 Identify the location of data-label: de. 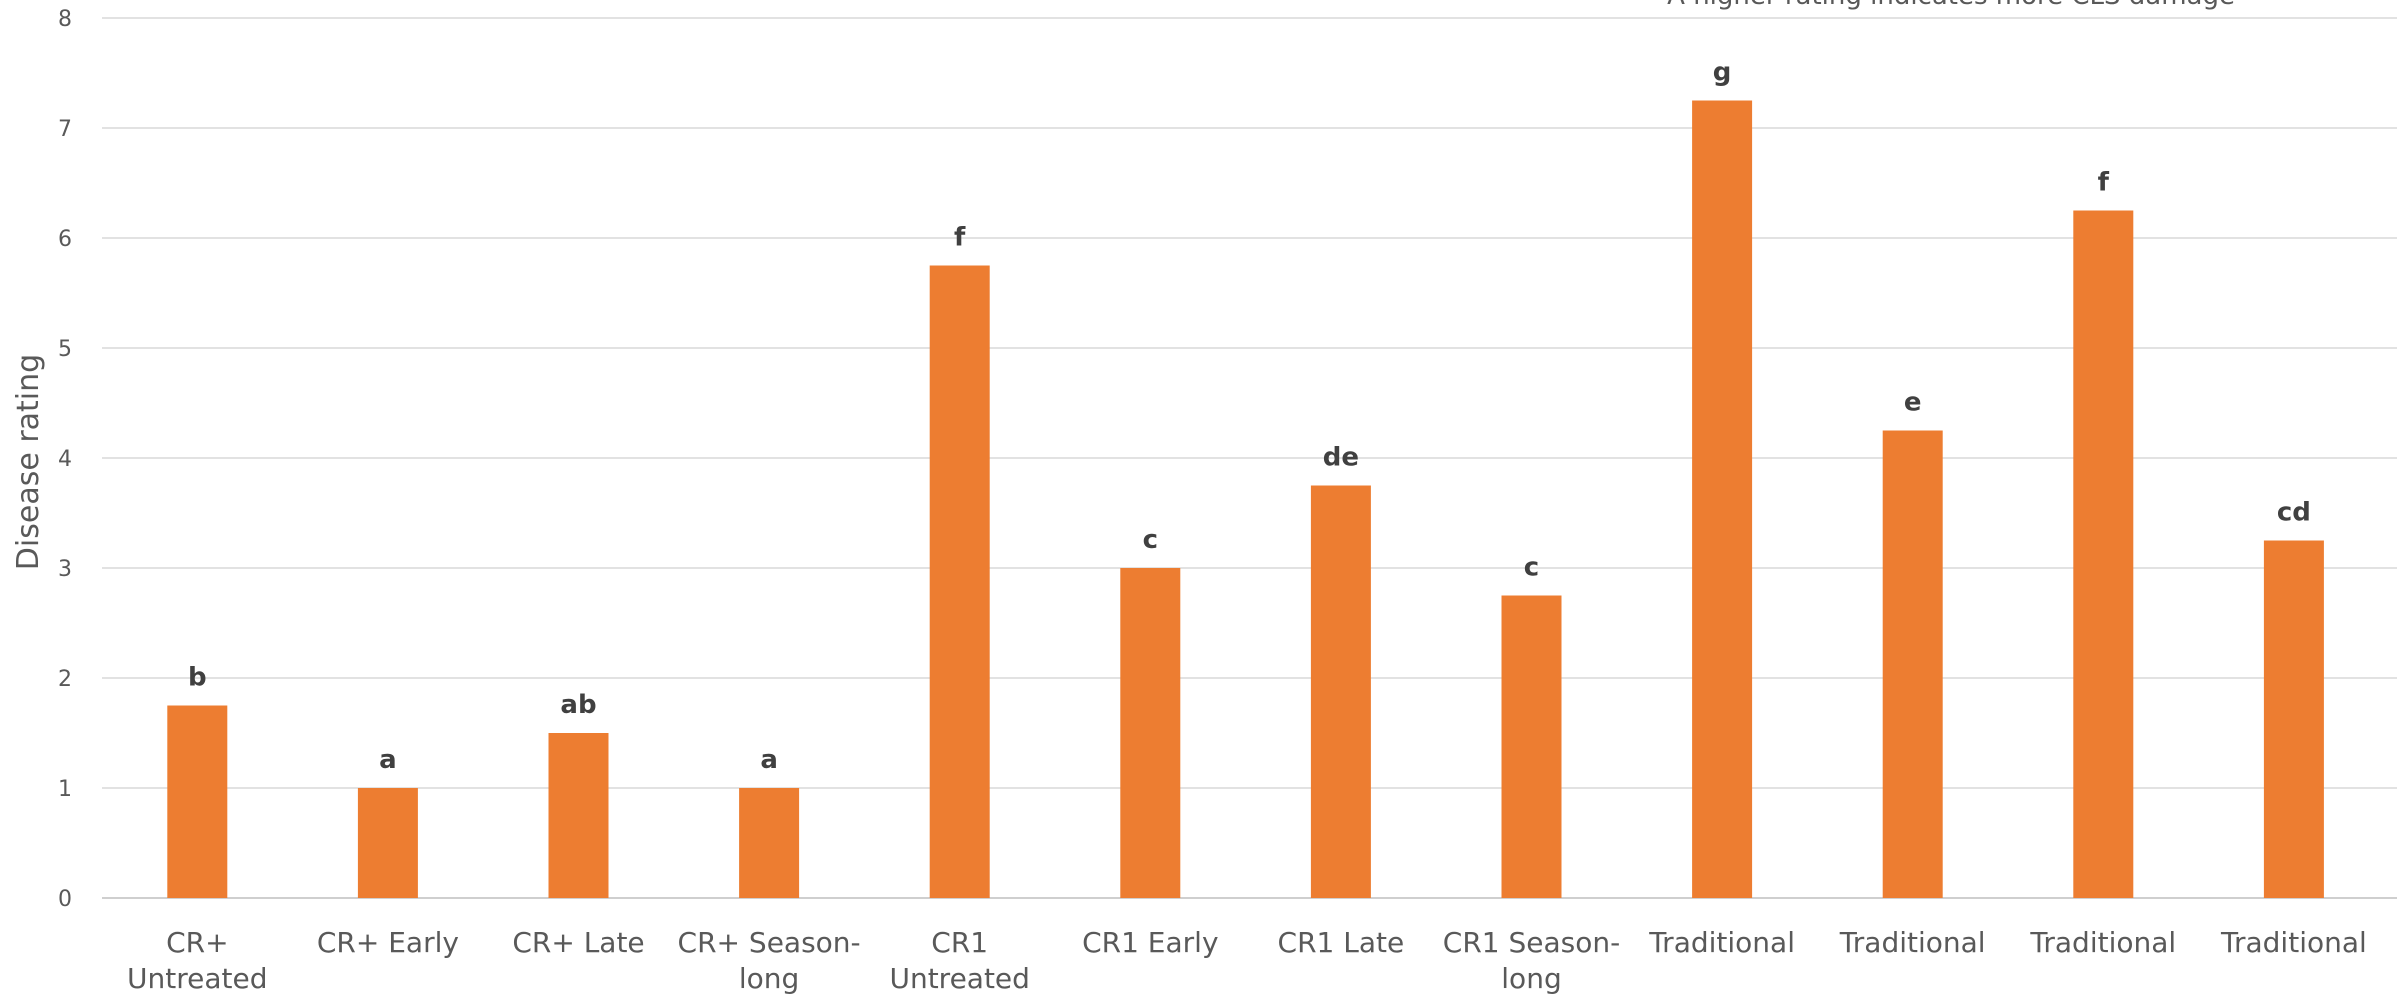
(1341, 458).